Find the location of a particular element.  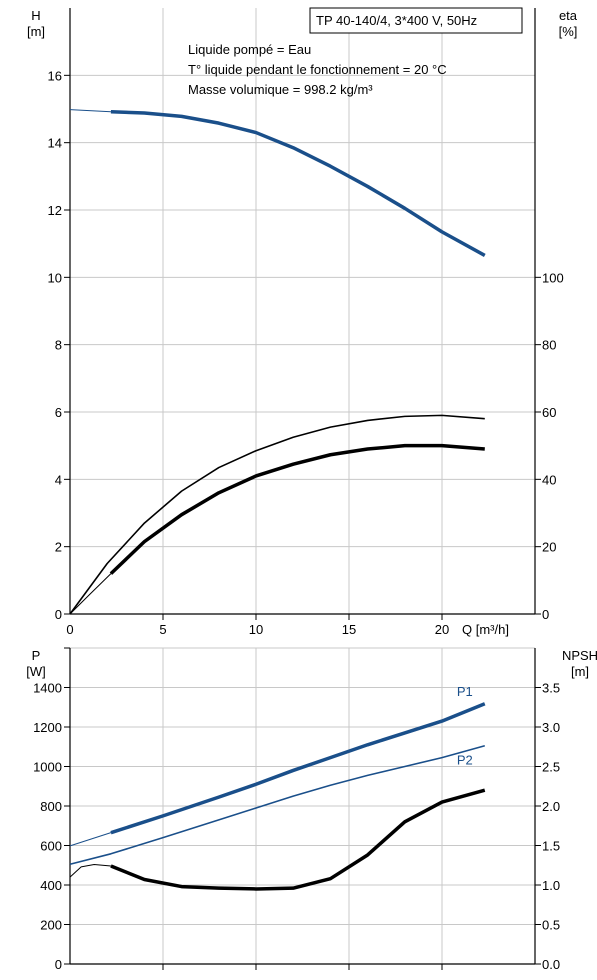

right-tick-label: 0 is located at coordinates (545, 614).